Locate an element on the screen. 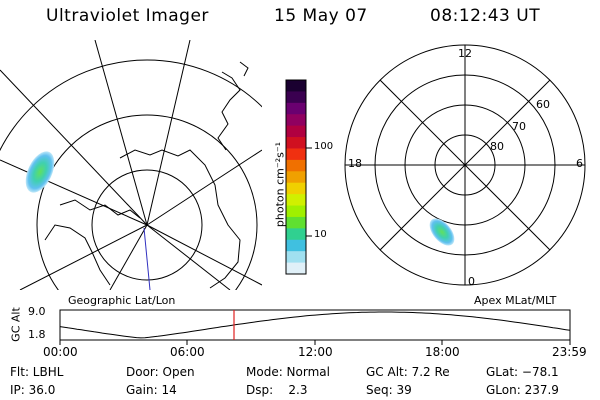 This screenshot has height=400, width=600. mlt-label-12: 12 is located at coordinates (465, 53).